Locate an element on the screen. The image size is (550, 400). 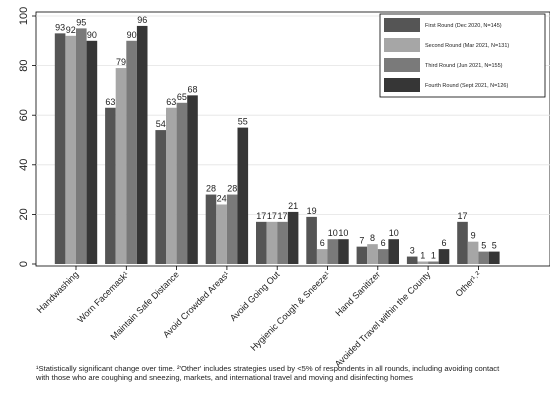
category-label: Worn Facemask¹ is located at coordinates (102, 296).